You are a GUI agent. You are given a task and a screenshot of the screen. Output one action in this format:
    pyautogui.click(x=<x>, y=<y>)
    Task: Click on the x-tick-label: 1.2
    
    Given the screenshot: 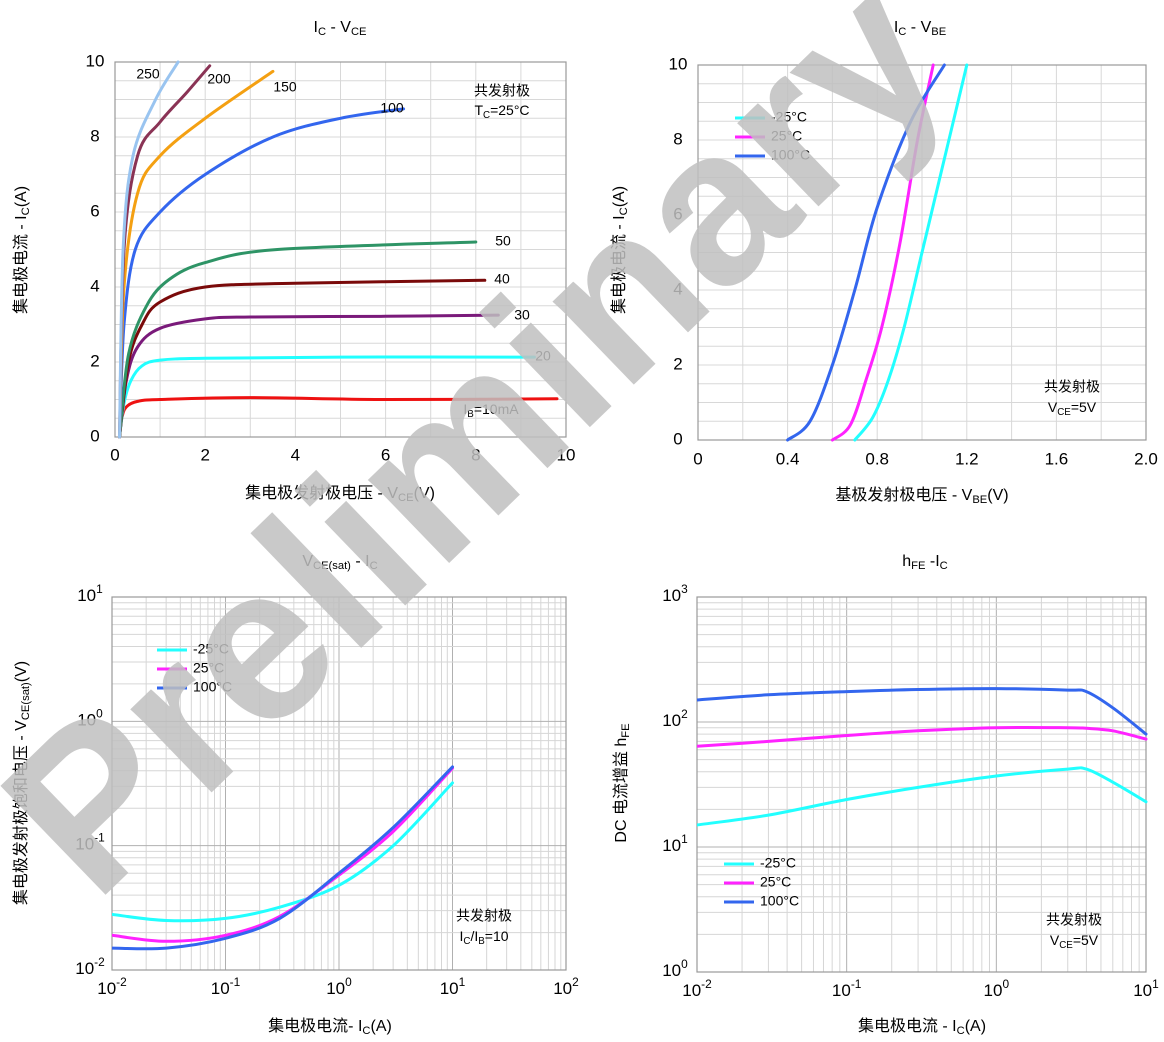 What is the action you would take?
    pyautogui.click(x=967, y=458)
    